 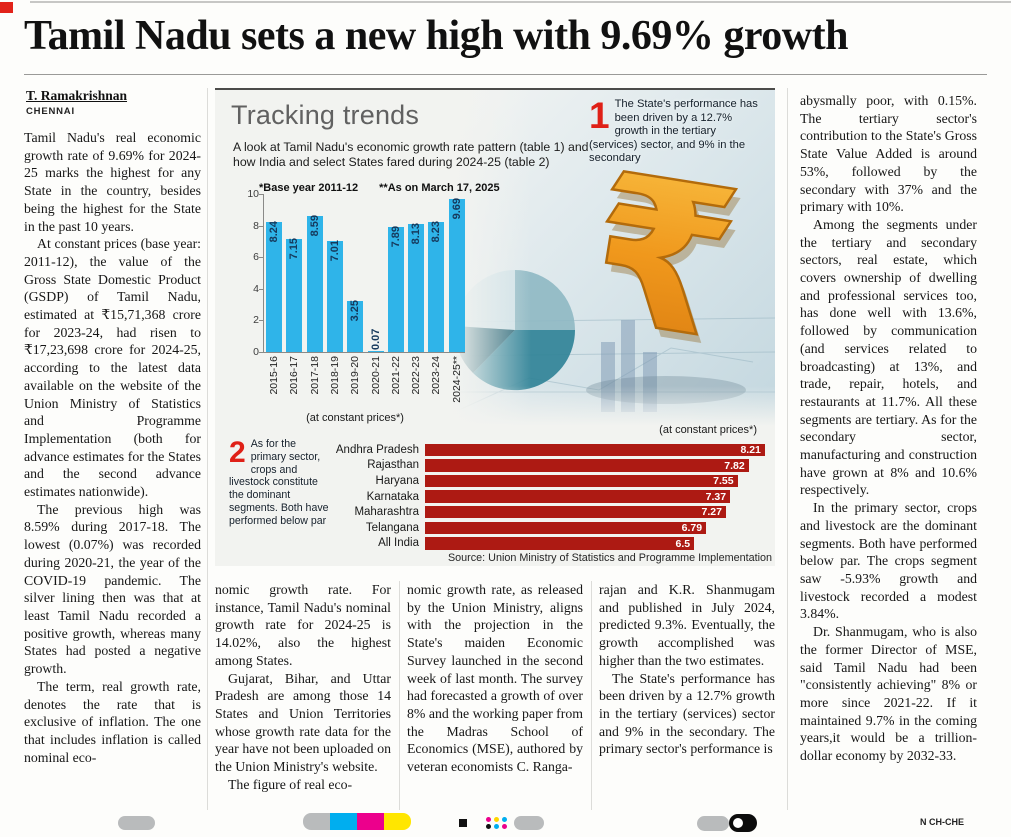 What do you see at coordinates (398, 543) in the screenshot?
I see `bar-label: All India` at bounding box center [398, 543].